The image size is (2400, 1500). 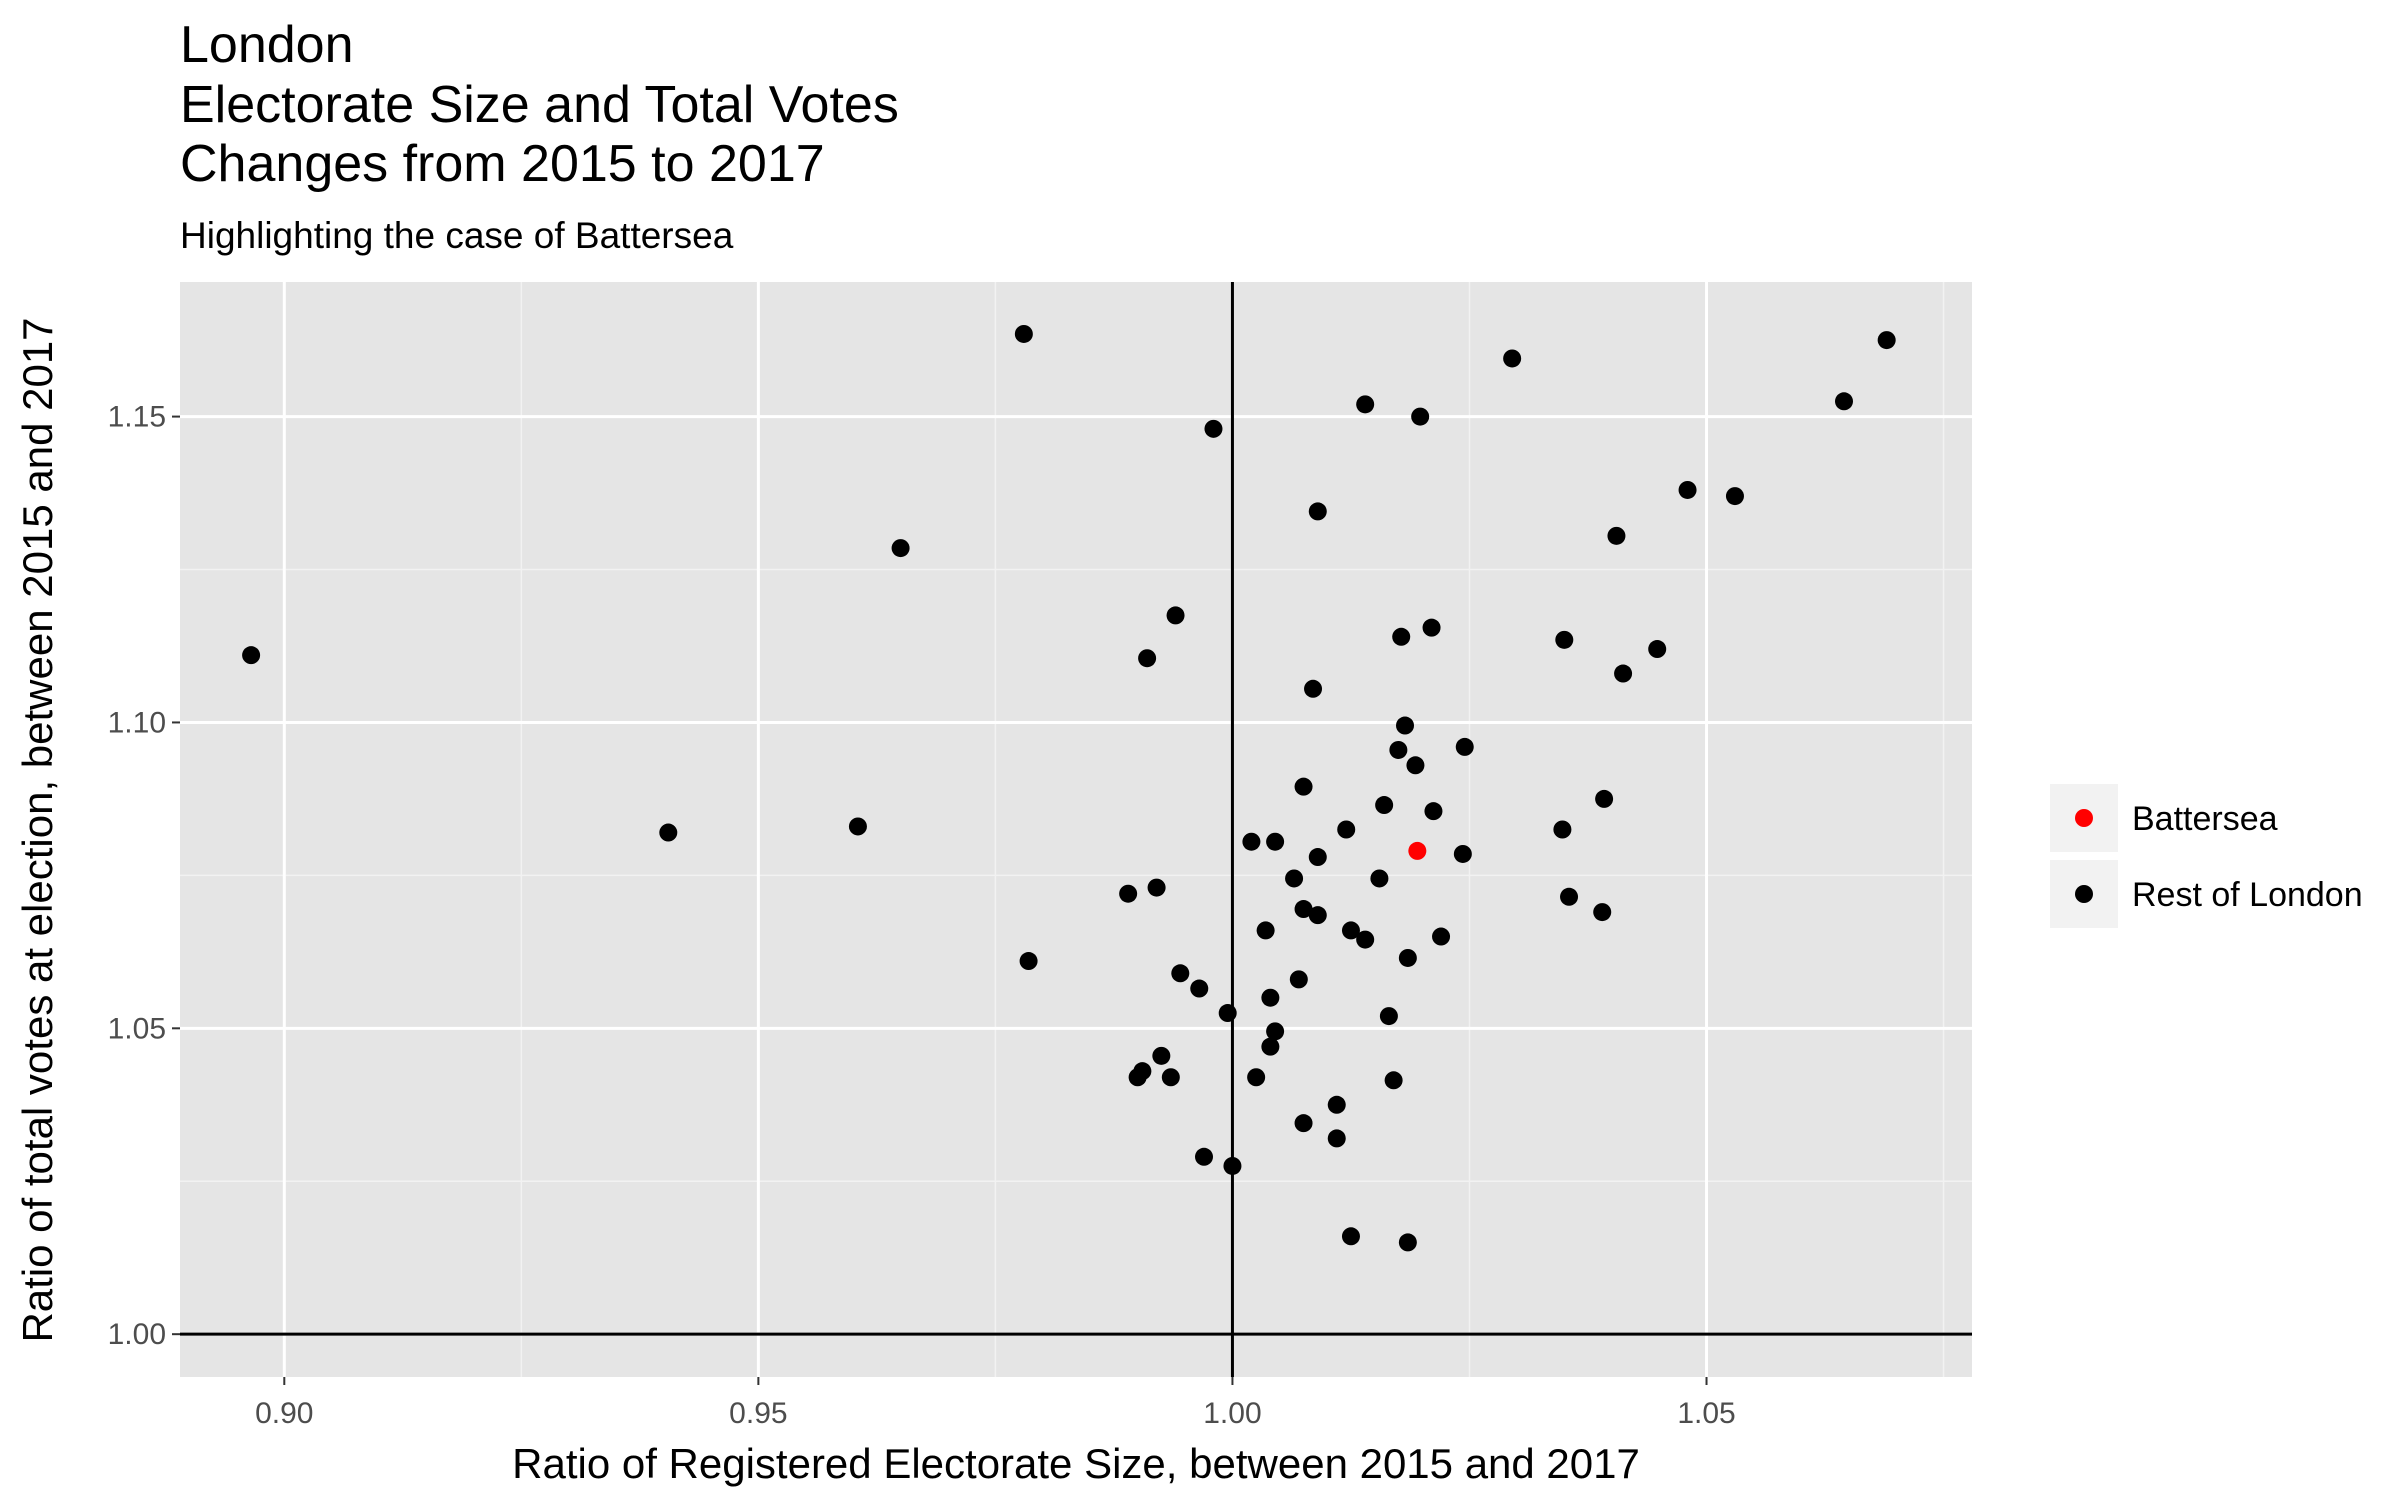 I want to click on y-tick-label: 1.00, so click(x=137, y=1334).